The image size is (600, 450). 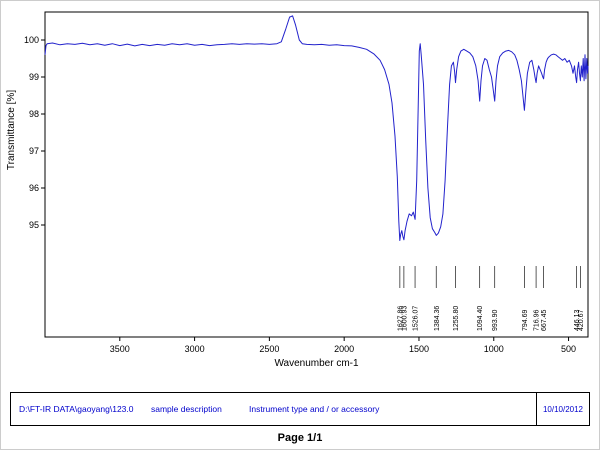 I want to click on file-path-text: D:\FT-IR DATA\gaoyang\123.0, so click(x=76, y=409).